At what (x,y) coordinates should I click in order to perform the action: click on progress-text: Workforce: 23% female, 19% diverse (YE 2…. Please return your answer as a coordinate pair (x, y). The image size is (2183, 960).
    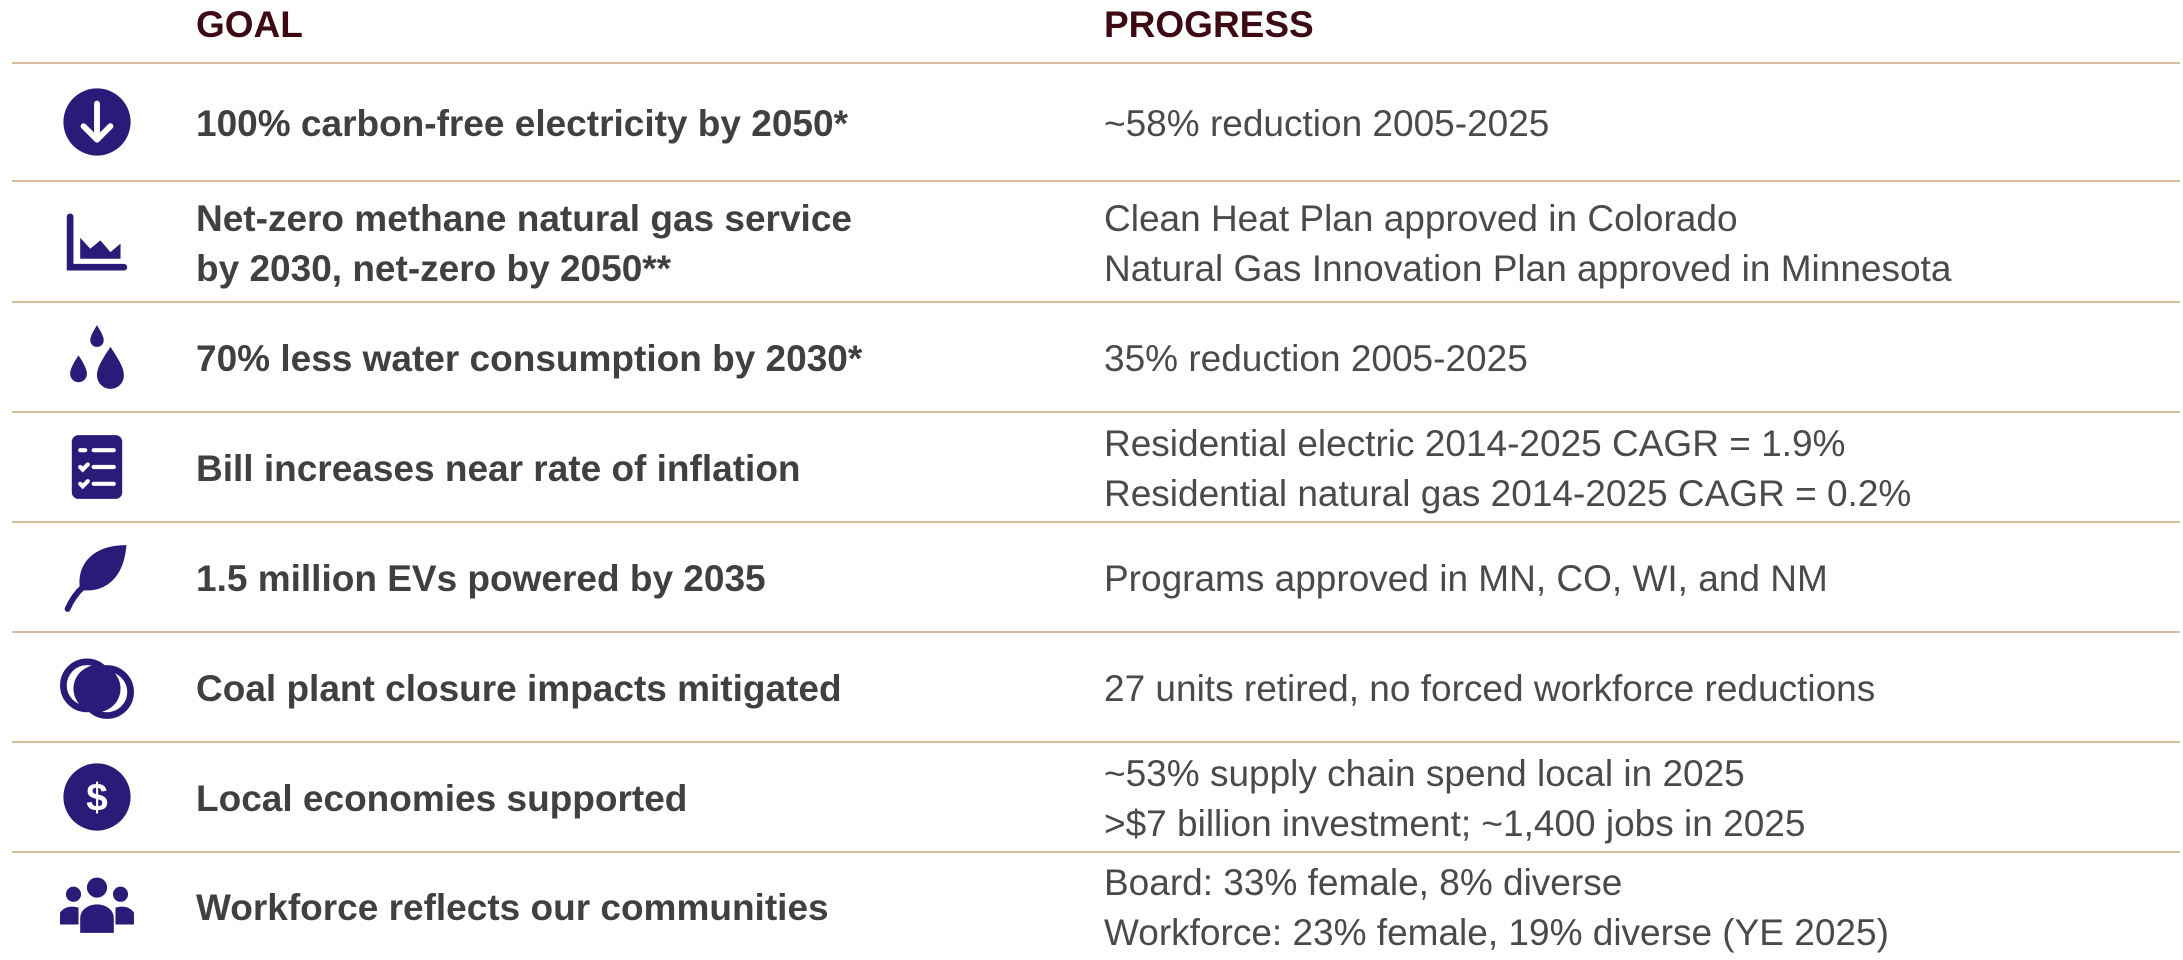
    Looking at the image, I should click on (1496, 932).